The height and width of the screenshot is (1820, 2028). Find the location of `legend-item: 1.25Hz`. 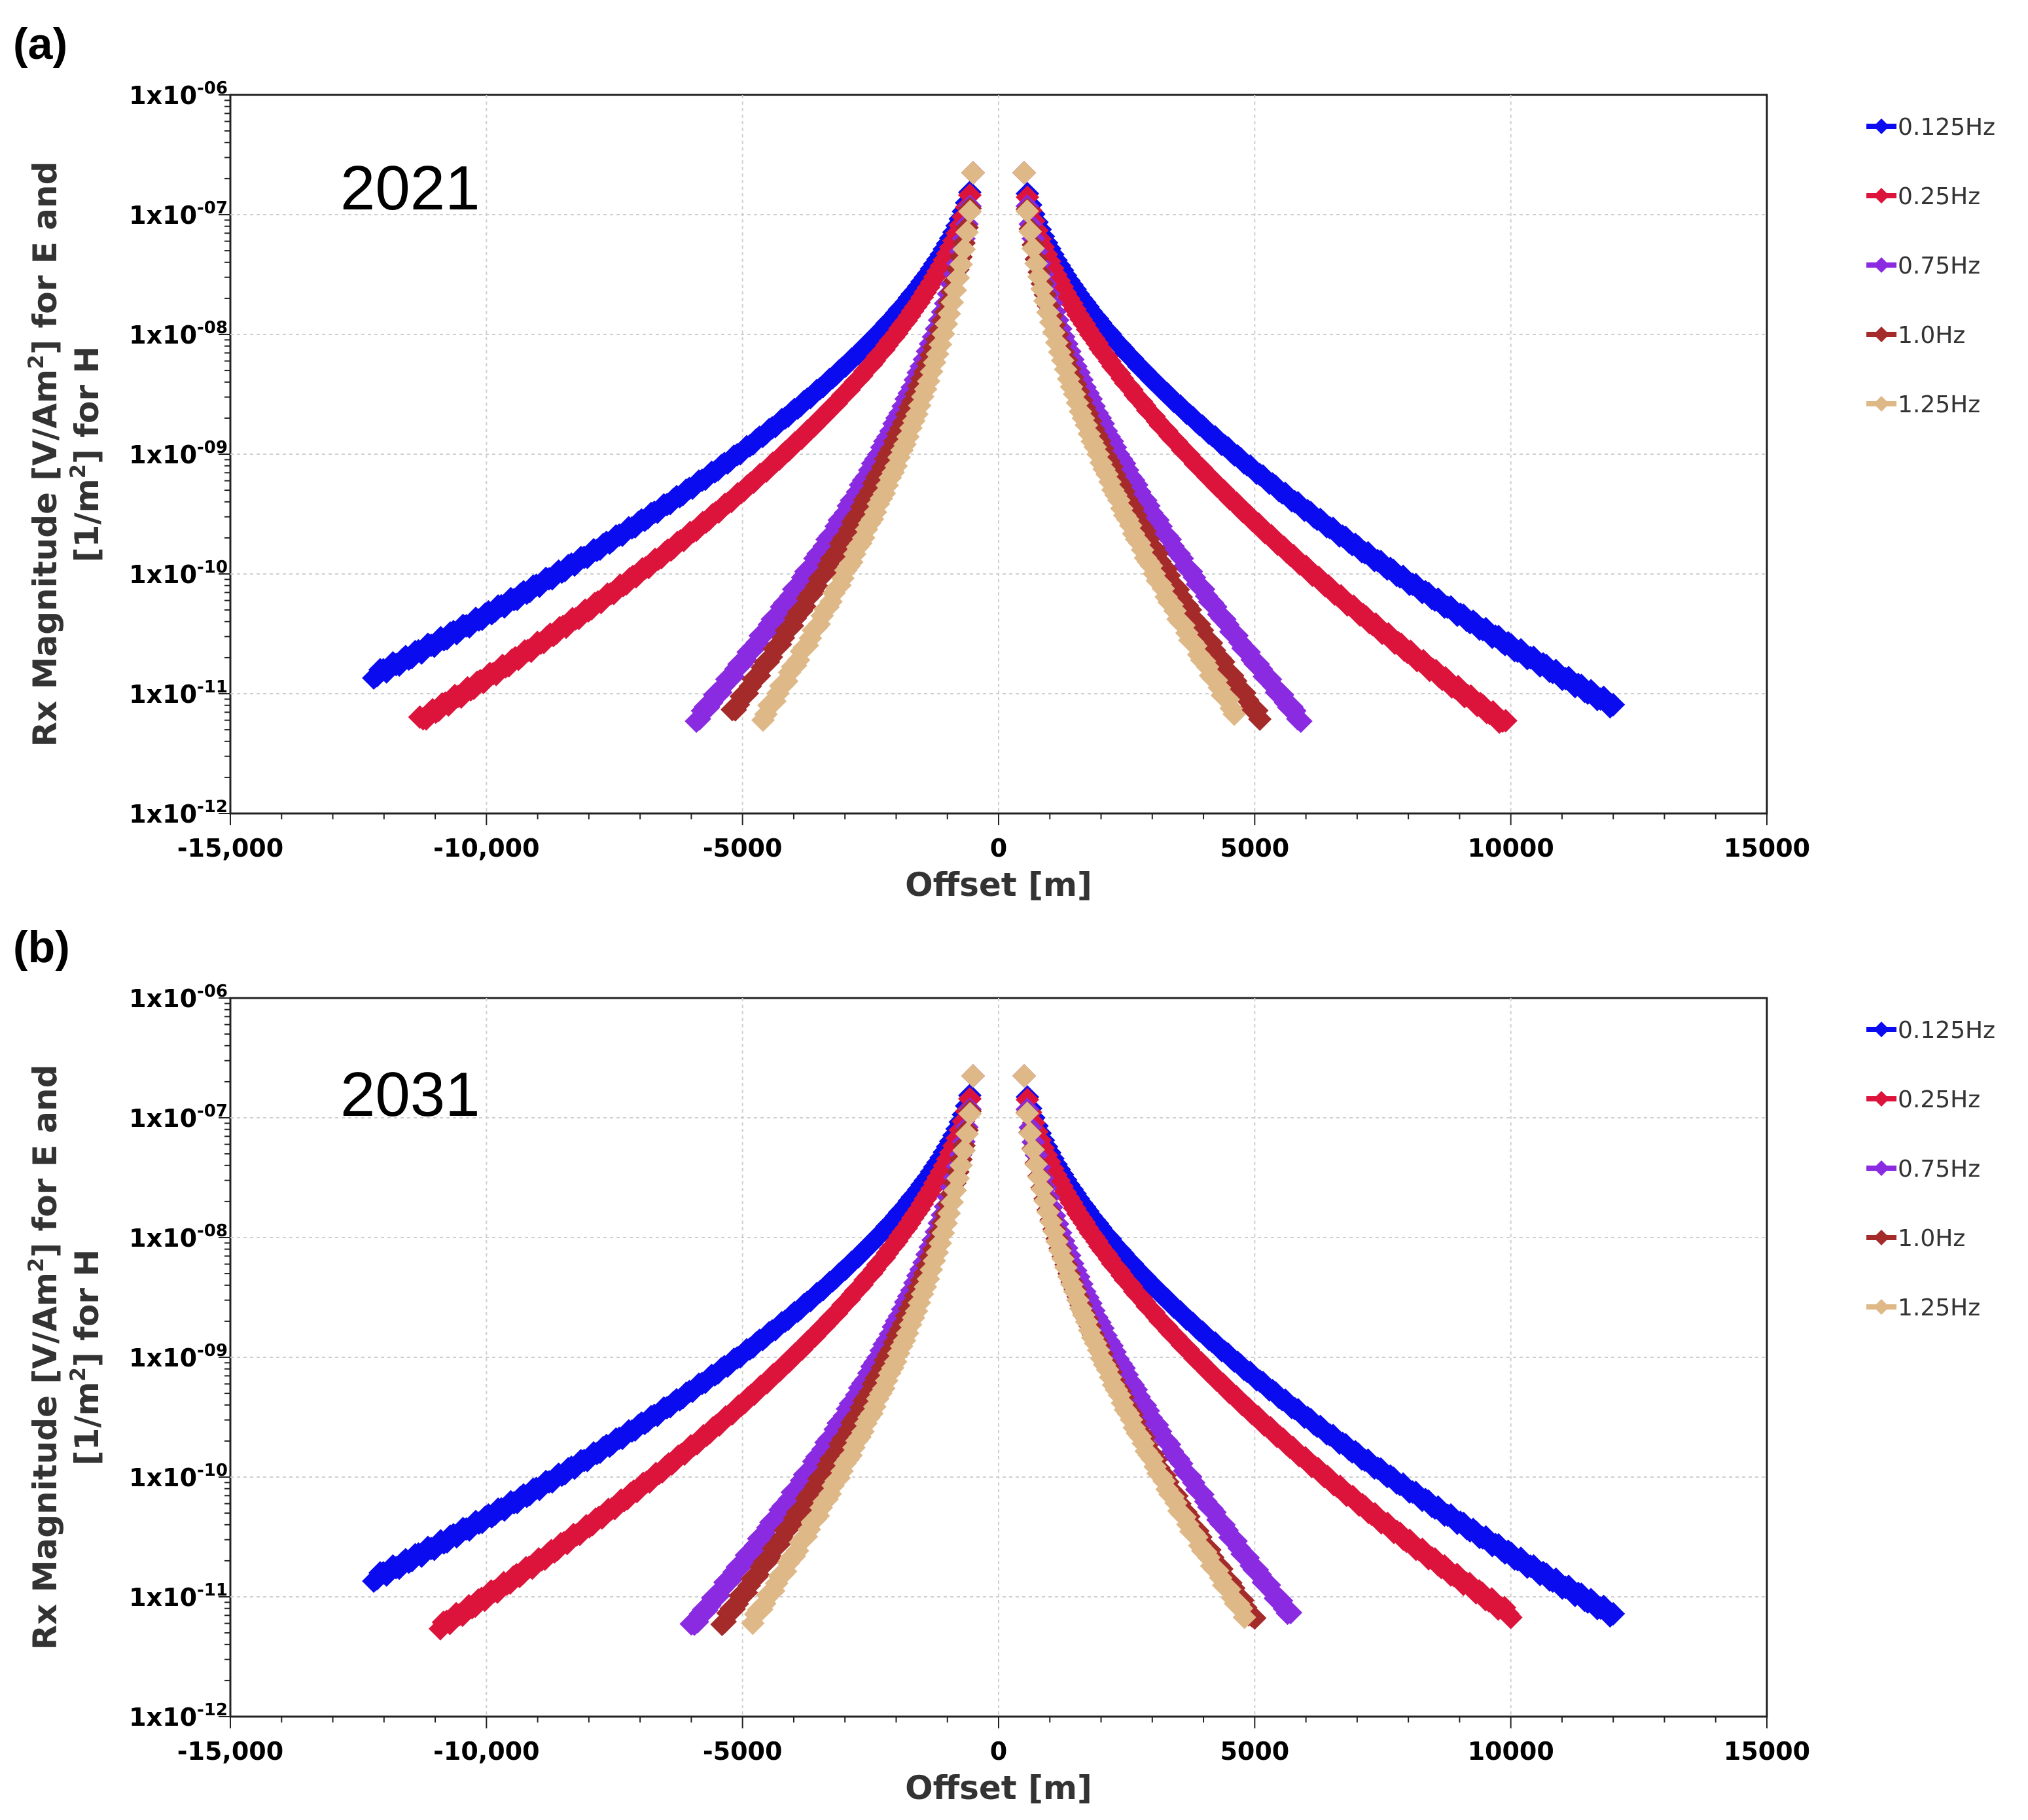

legend-item: 1.25Hz is located at coordinates (1923, 404).